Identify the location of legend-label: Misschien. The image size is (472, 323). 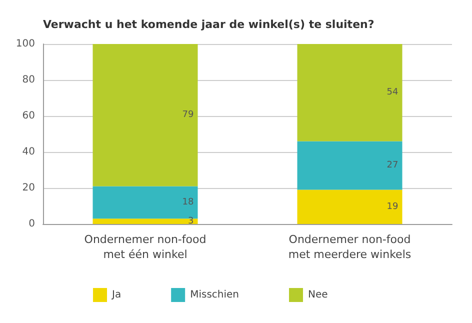
(215, 295).